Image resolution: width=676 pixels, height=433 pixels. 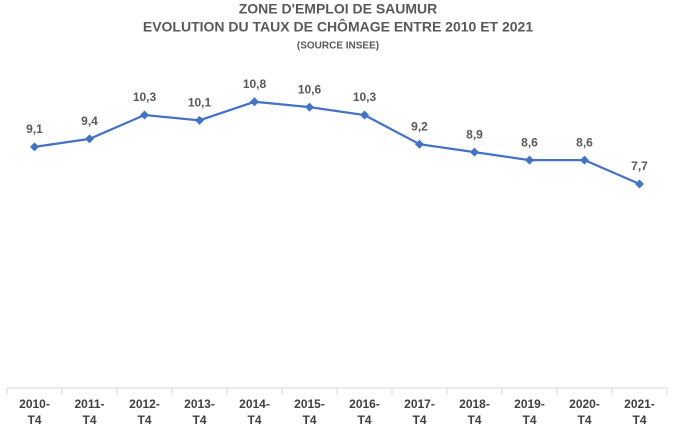 What do you see at coordinates (200, 103) in the screenshot?
I see `data-label: 10,1` at bounding box center [200, 103].